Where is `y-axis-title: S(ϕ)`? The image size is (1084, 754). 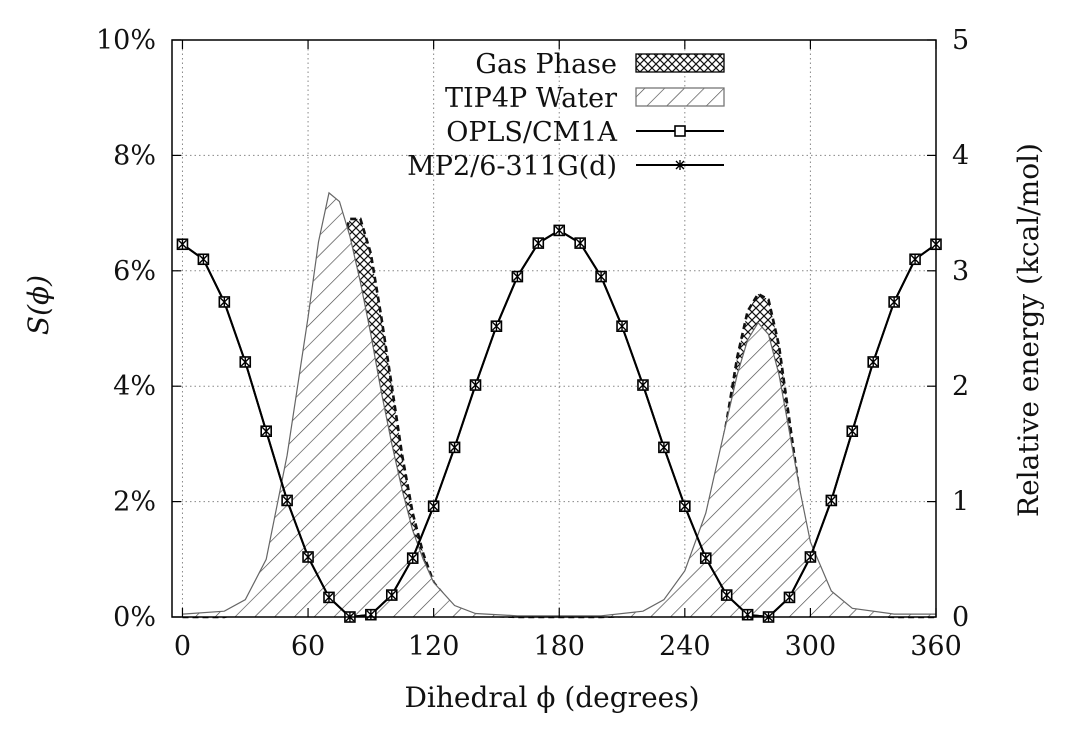
y-axis-title: S(ϕ) is located at coordinates (38, 305).